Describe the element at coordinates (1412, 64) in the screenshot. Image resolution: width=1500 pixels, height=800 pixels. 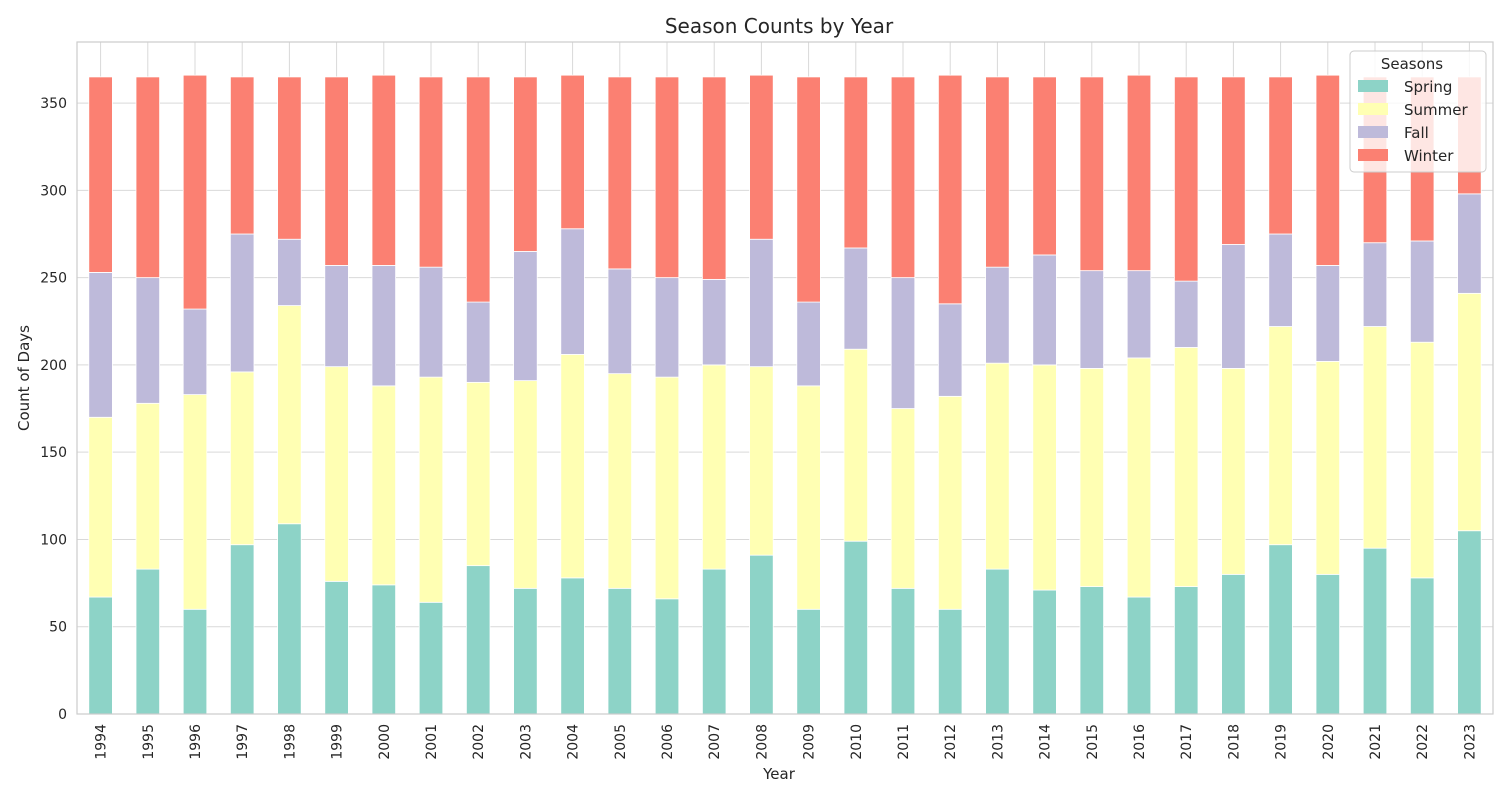
I see `legend-title: Seasons` at that location.